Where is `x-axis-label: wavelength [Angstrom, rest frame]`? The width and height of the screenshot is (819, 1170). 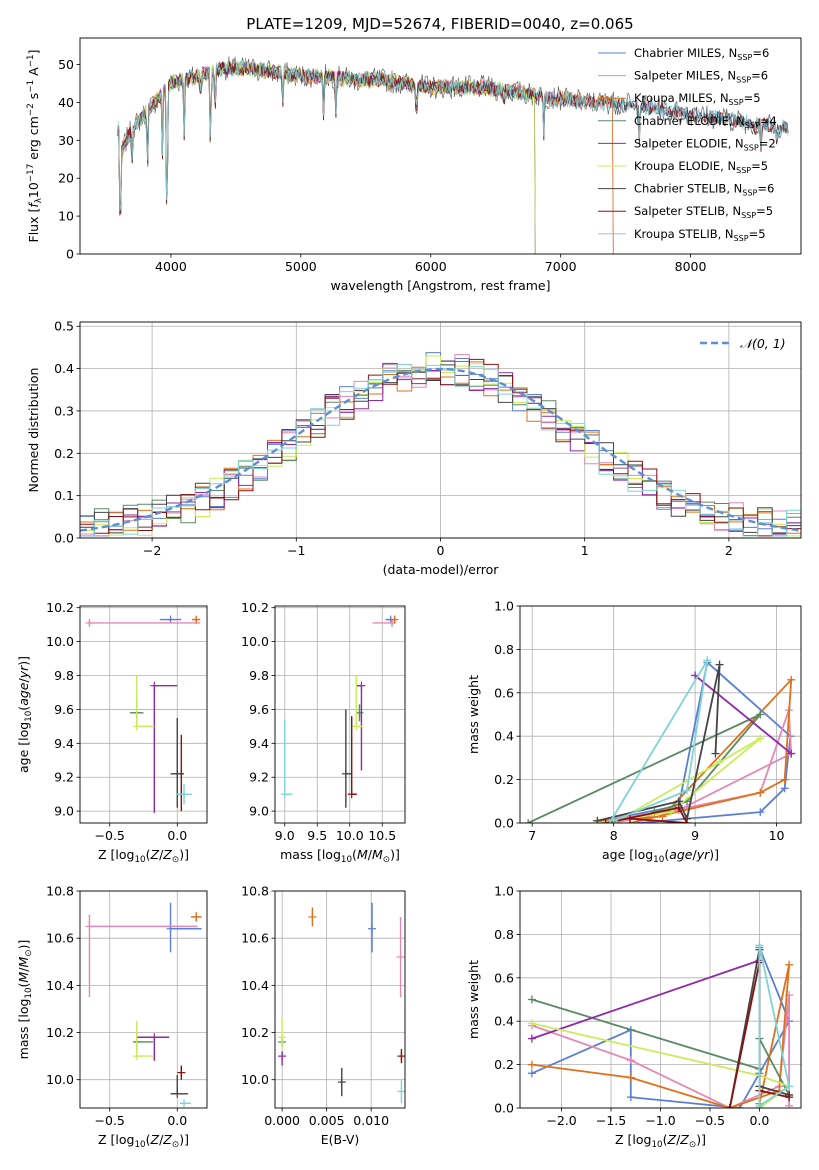
x-axis-label: wavelength [Angstrom, rest frame] is located at coordinates (440, 285).